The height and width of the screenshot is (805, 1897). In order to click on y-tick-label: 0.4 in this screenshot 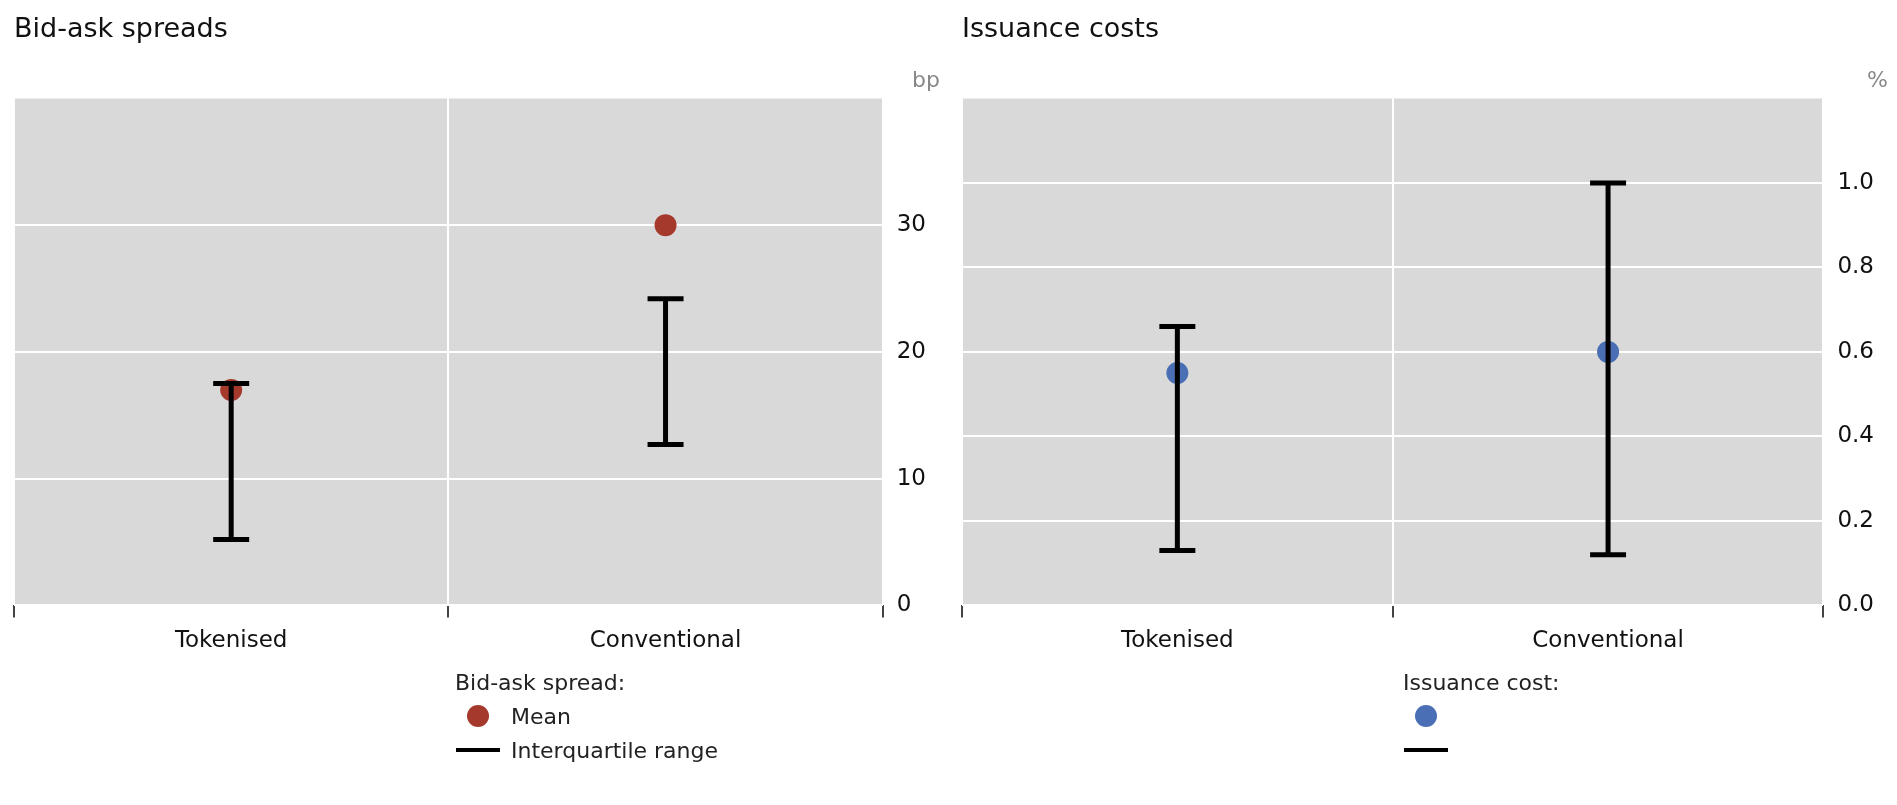, I will do `click(1855, 434)`.